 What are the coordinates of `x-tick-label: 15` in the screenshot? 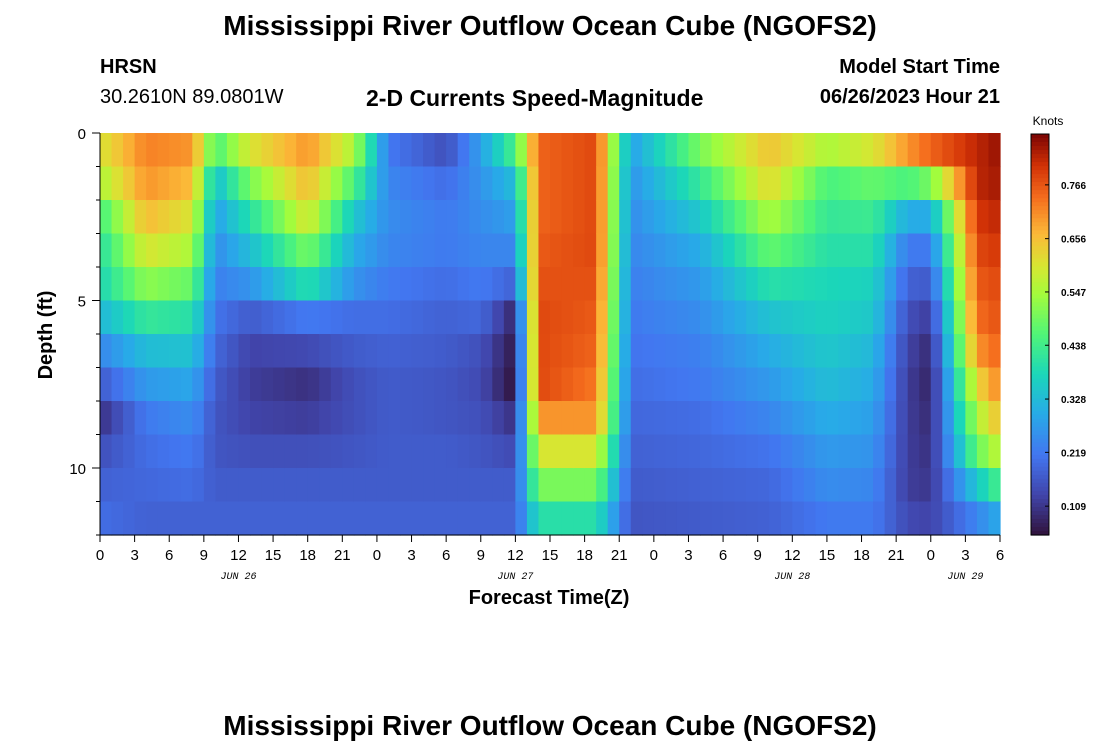 It's located at (827, 555).